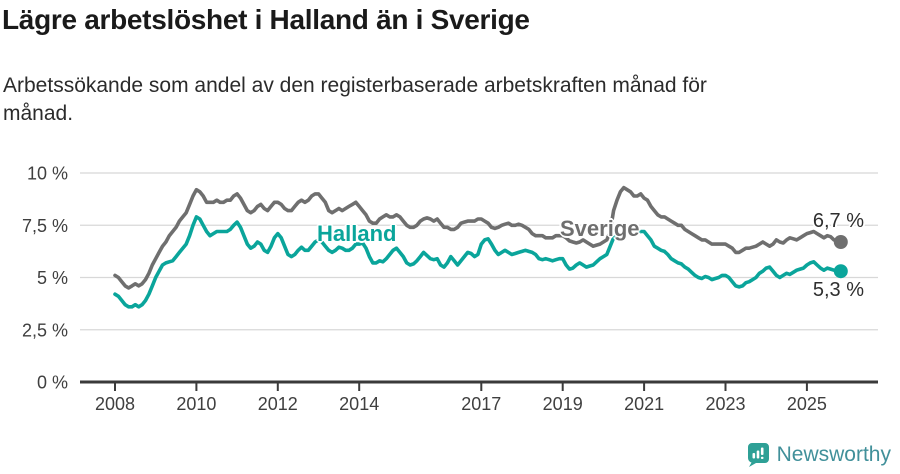 This screenshot has width=900, height=474. What do you see at coordinates (838, 221) in the screenshot?
I see `sverige-end-value: 6,7 %` at bounding box center [838, 221].